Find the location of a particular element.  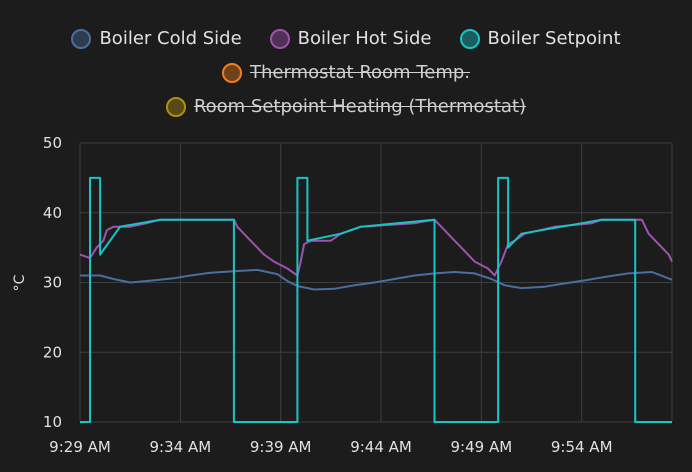

legend-label: Thermostat Room Temp. is located at coordinates (360, 72).